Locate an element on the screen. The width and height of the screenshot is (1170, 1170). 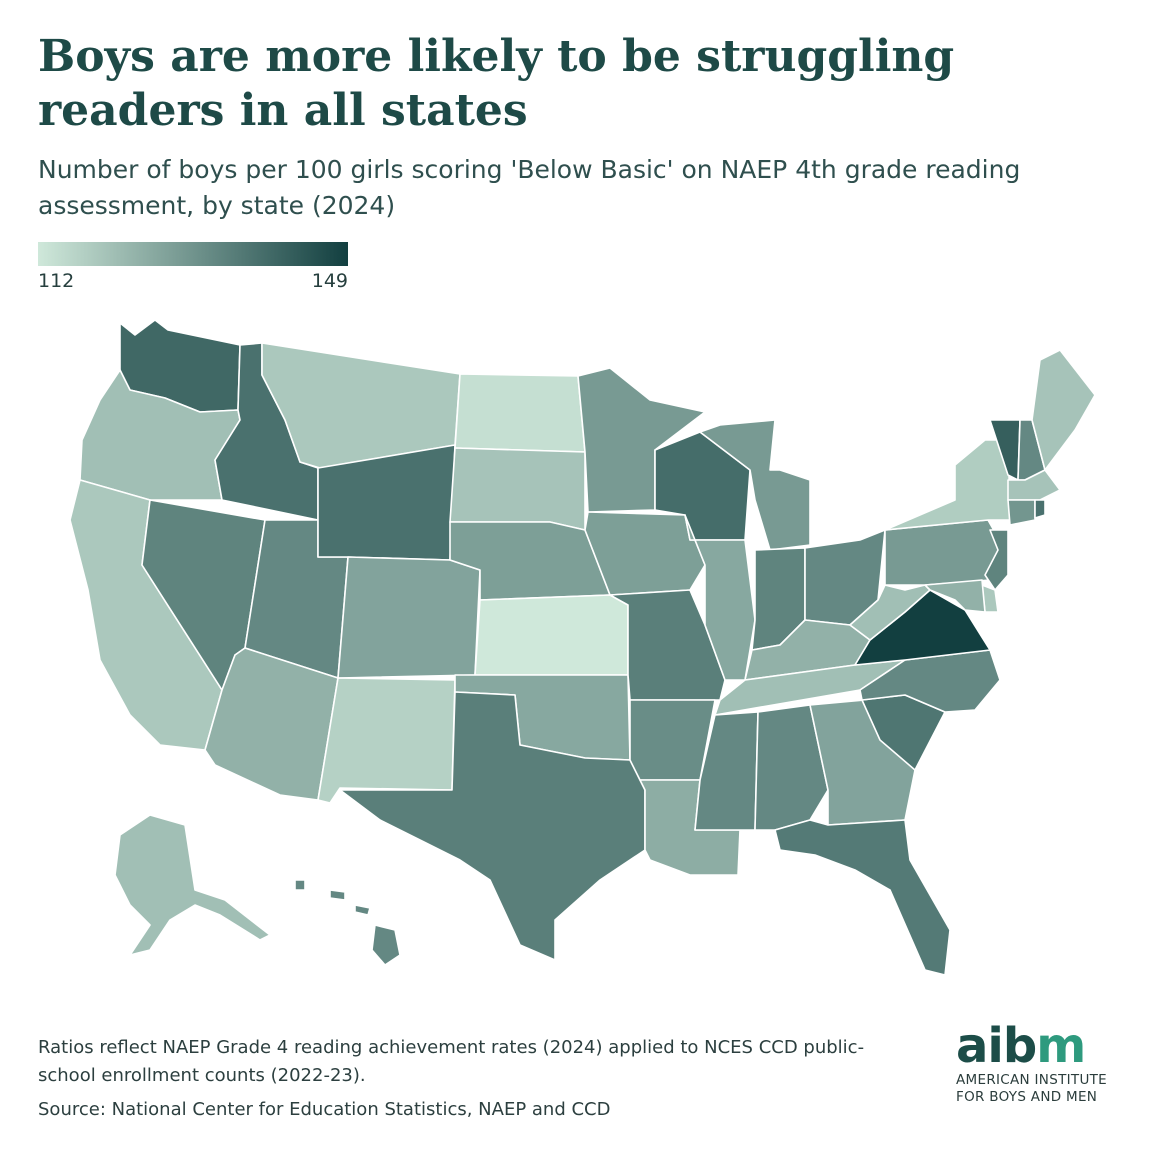
state-connecticut is located at coordinates (1021, 512).